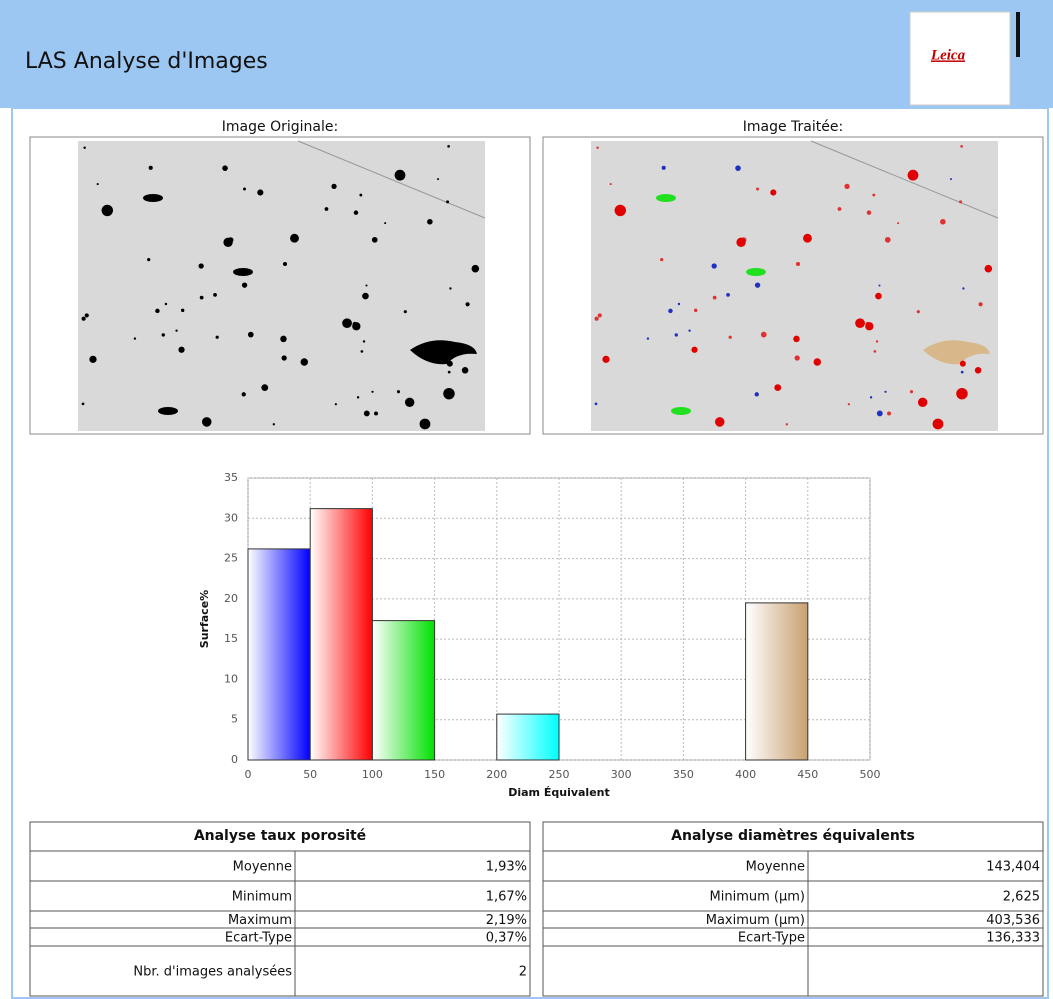 This screenshot has width=1053, height=999. Describe the element at coordinates (231, 558) in the screenshot. I see `y-tick-label: 25` at that location.